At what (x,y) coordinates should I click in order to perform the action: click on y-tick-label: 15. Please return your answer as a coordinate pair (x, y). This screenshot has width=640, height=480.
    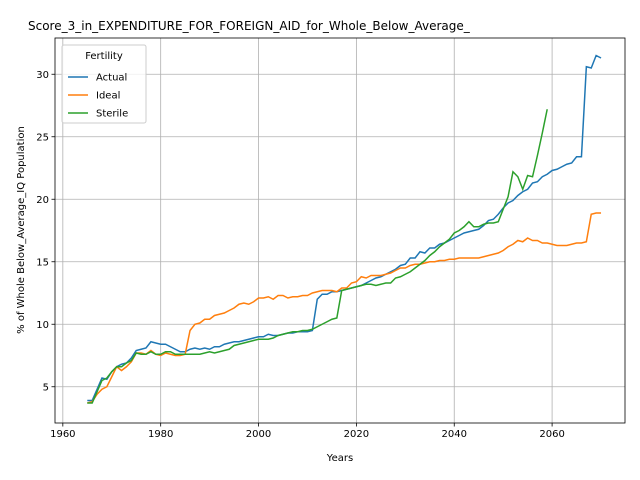
    Looking at the image, I should click on (42, 262).